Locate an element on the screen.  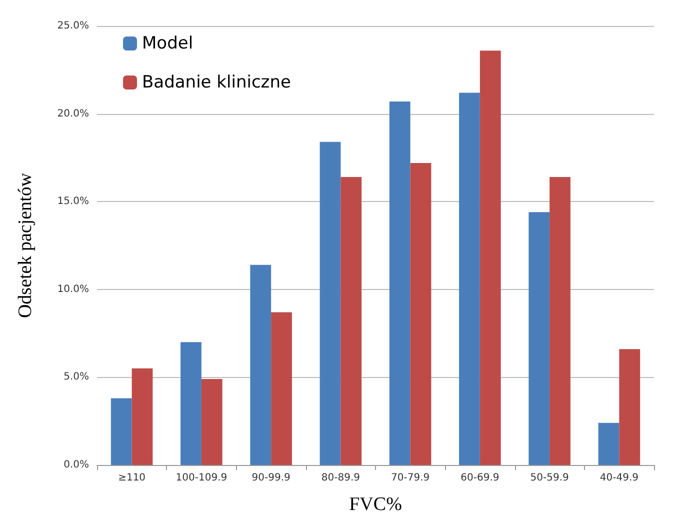
x-tick-label: 80-89.9 is located at coordinates (340, 478).